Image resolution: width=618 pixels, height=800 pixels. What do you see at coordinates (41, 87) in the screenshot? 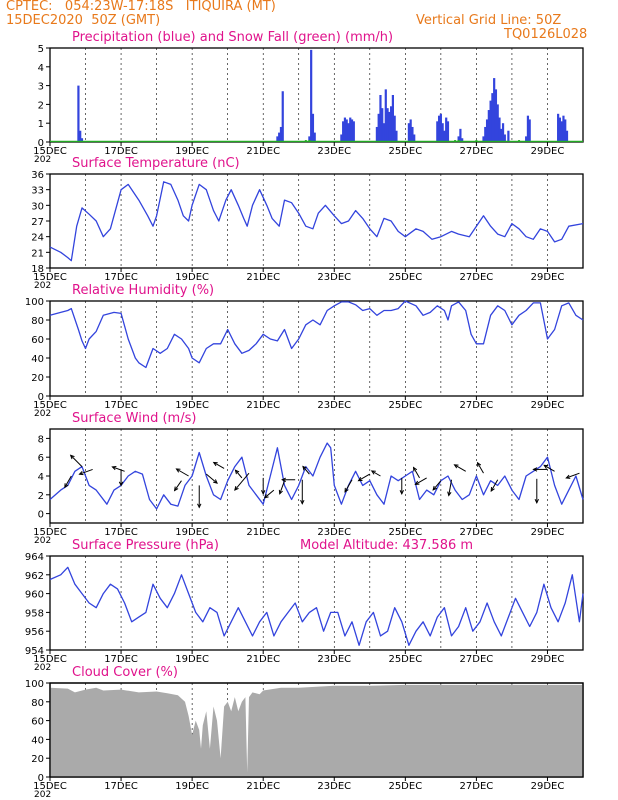
I see `precip-y-tick-label: 3` at bounding box center [41, 87].